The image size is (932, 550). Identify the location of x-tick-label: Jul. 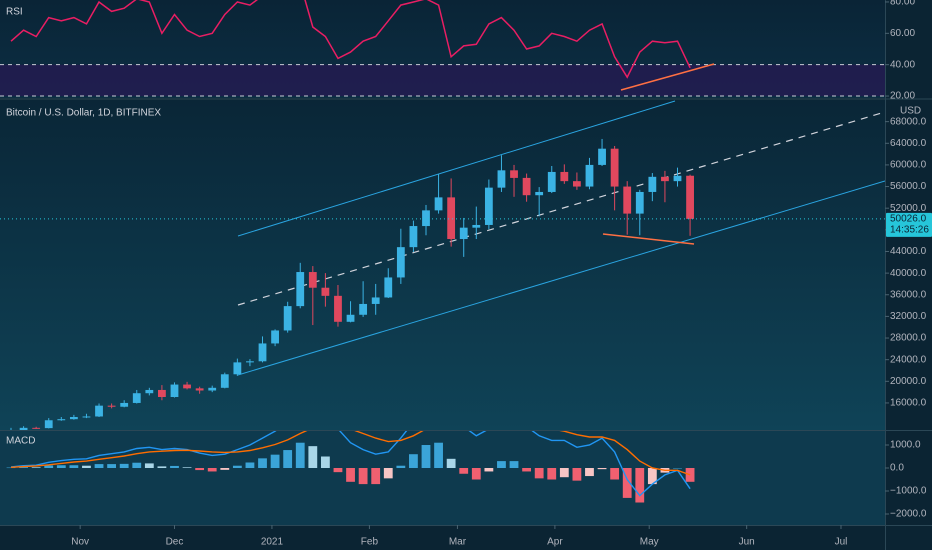
(841, 542).